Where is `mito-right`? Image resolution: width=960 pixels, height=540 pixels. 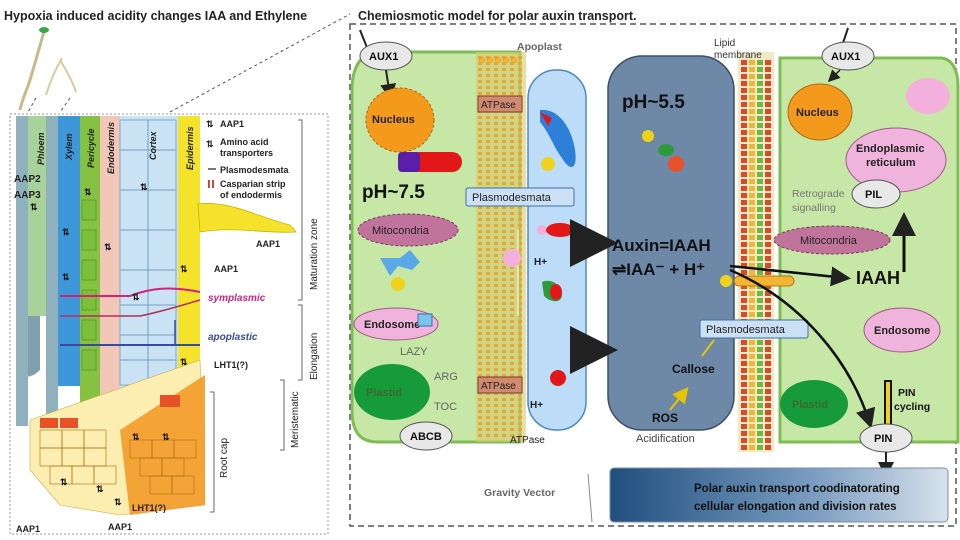
mito-right is located at coordinates (832, 240).